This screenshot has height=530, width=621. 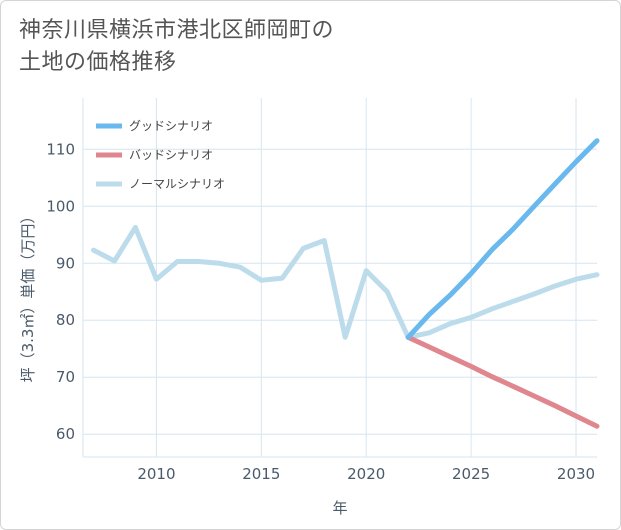 What do you see at coordinates (366, 474) in the screenshot?
I see `x-tick-label: 2020` at bounding box center [366, 474].